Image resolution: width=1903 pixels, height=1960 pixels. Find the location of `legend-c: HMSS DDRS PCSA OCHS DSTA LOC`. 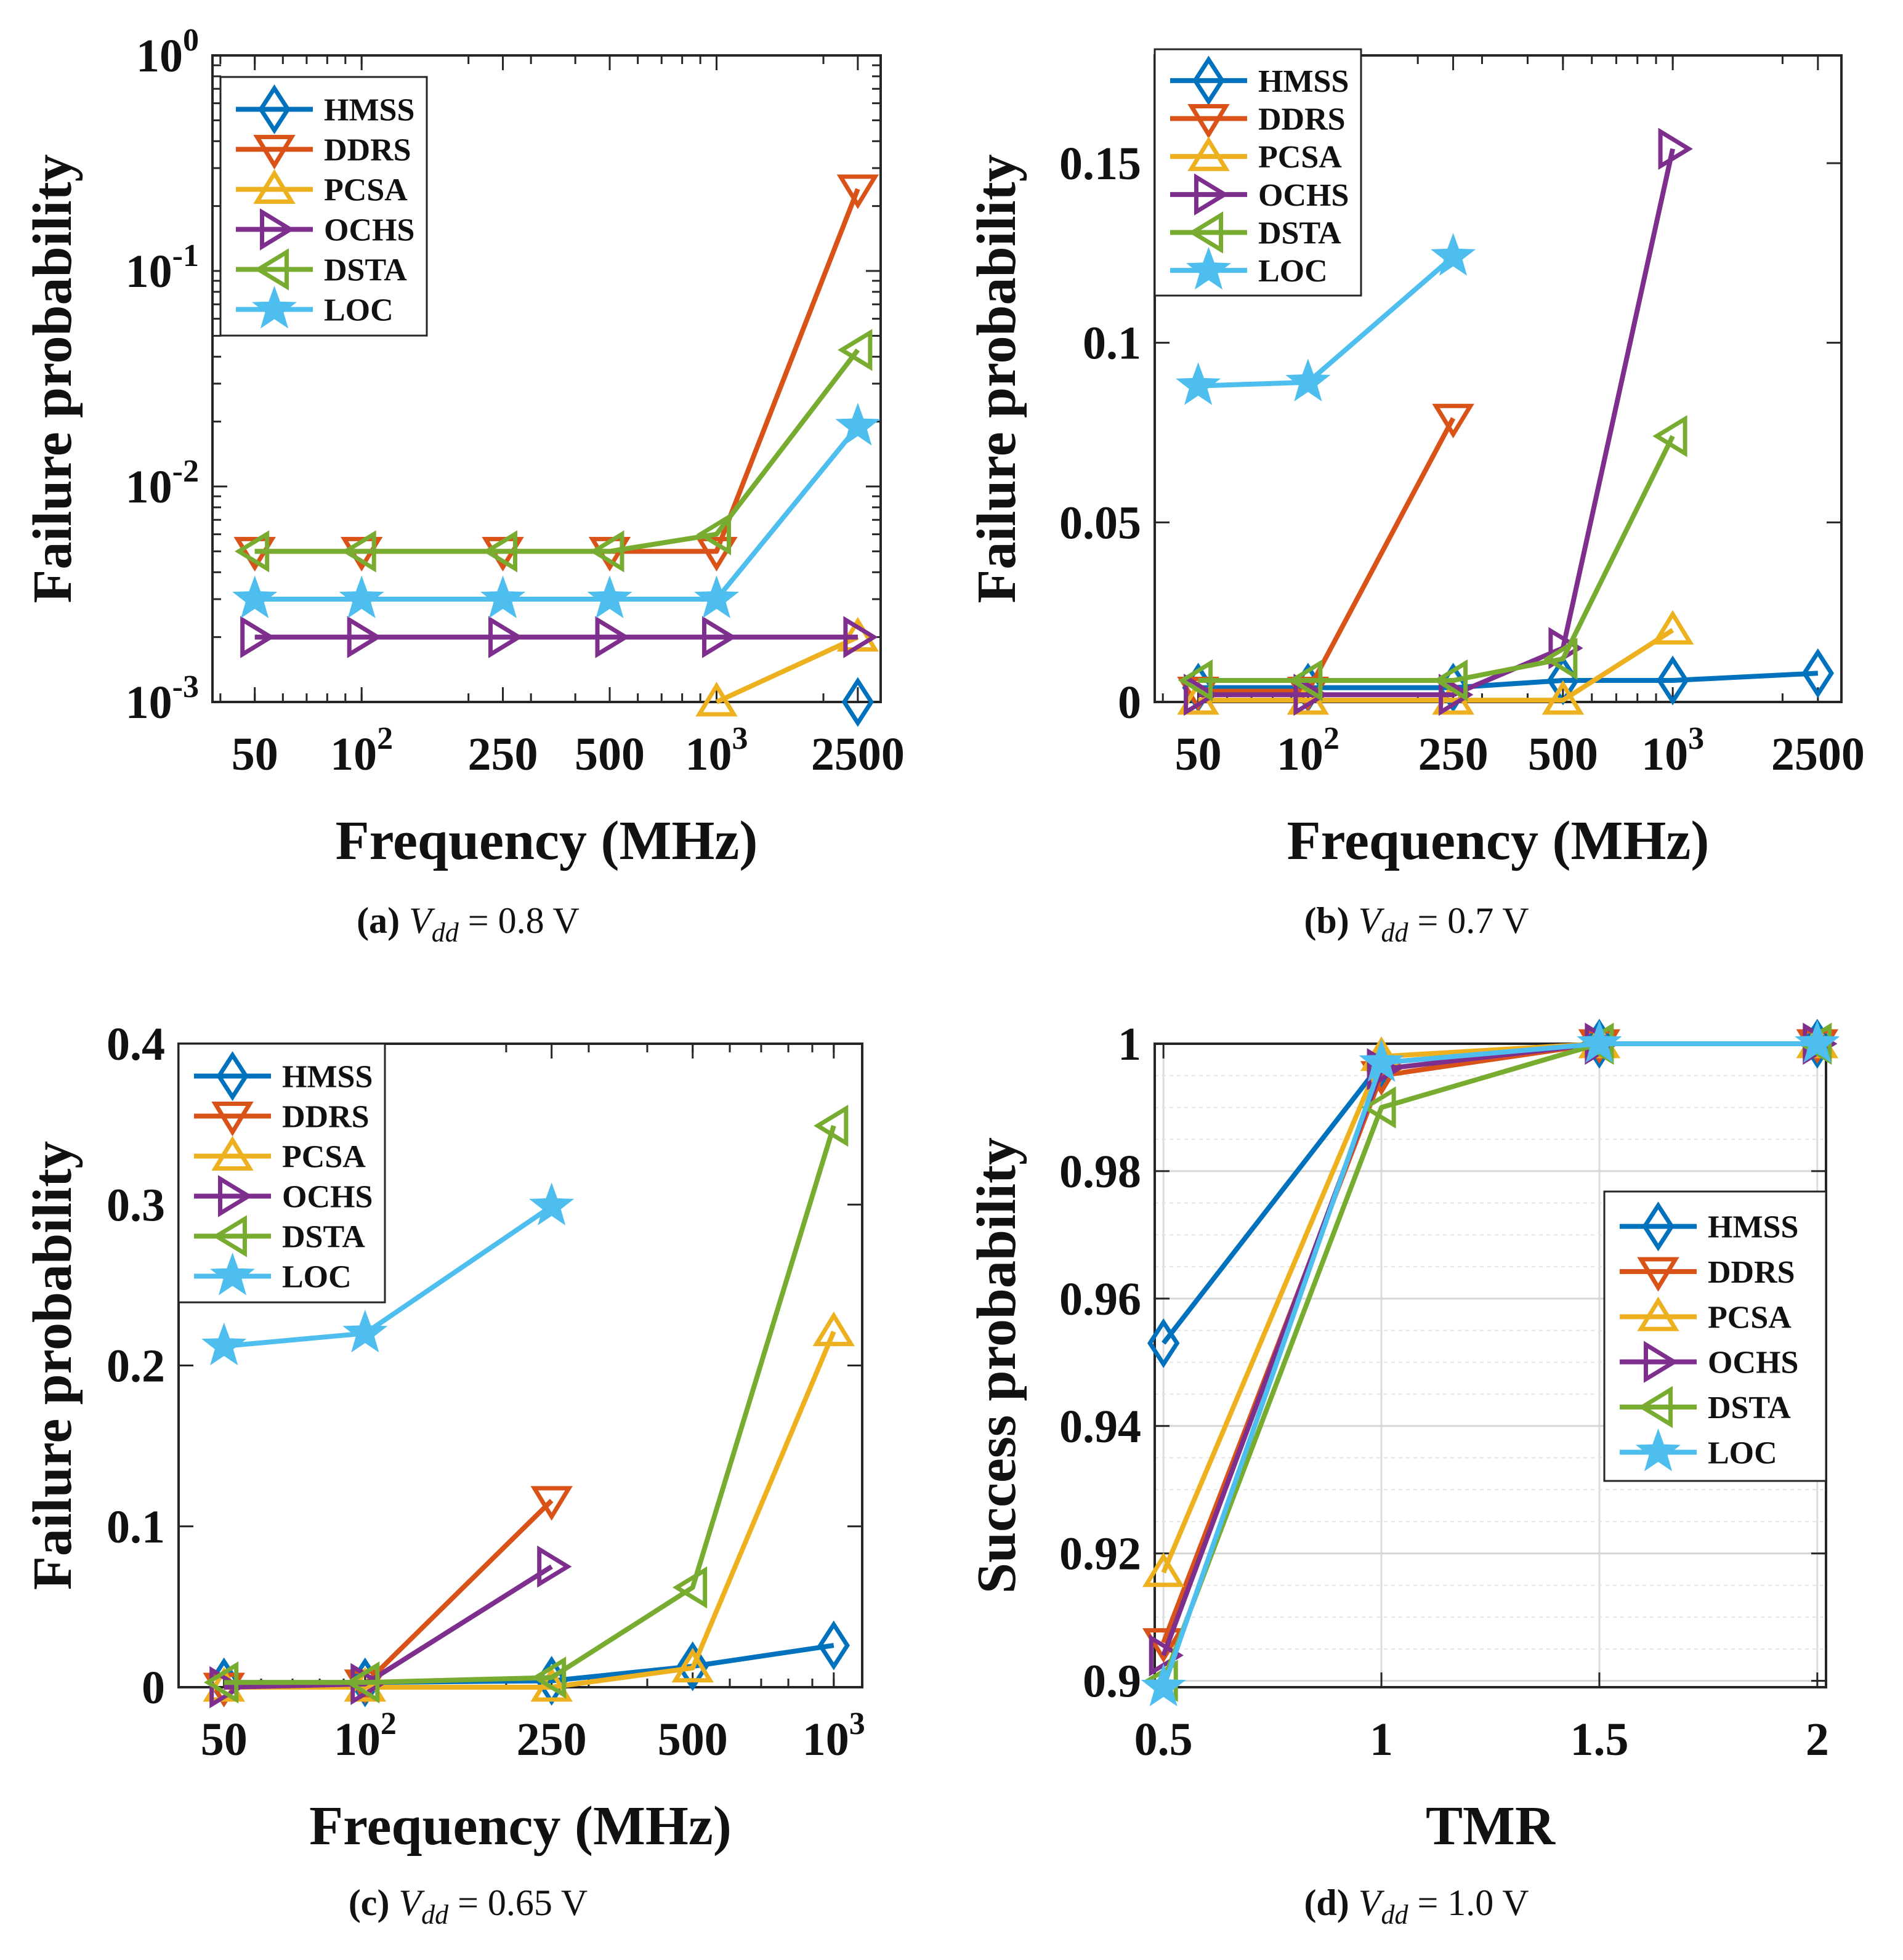

legend-c: HMSS DDRS PCSA OCHS DSTA LOC is located at coordinates (281, 1174).